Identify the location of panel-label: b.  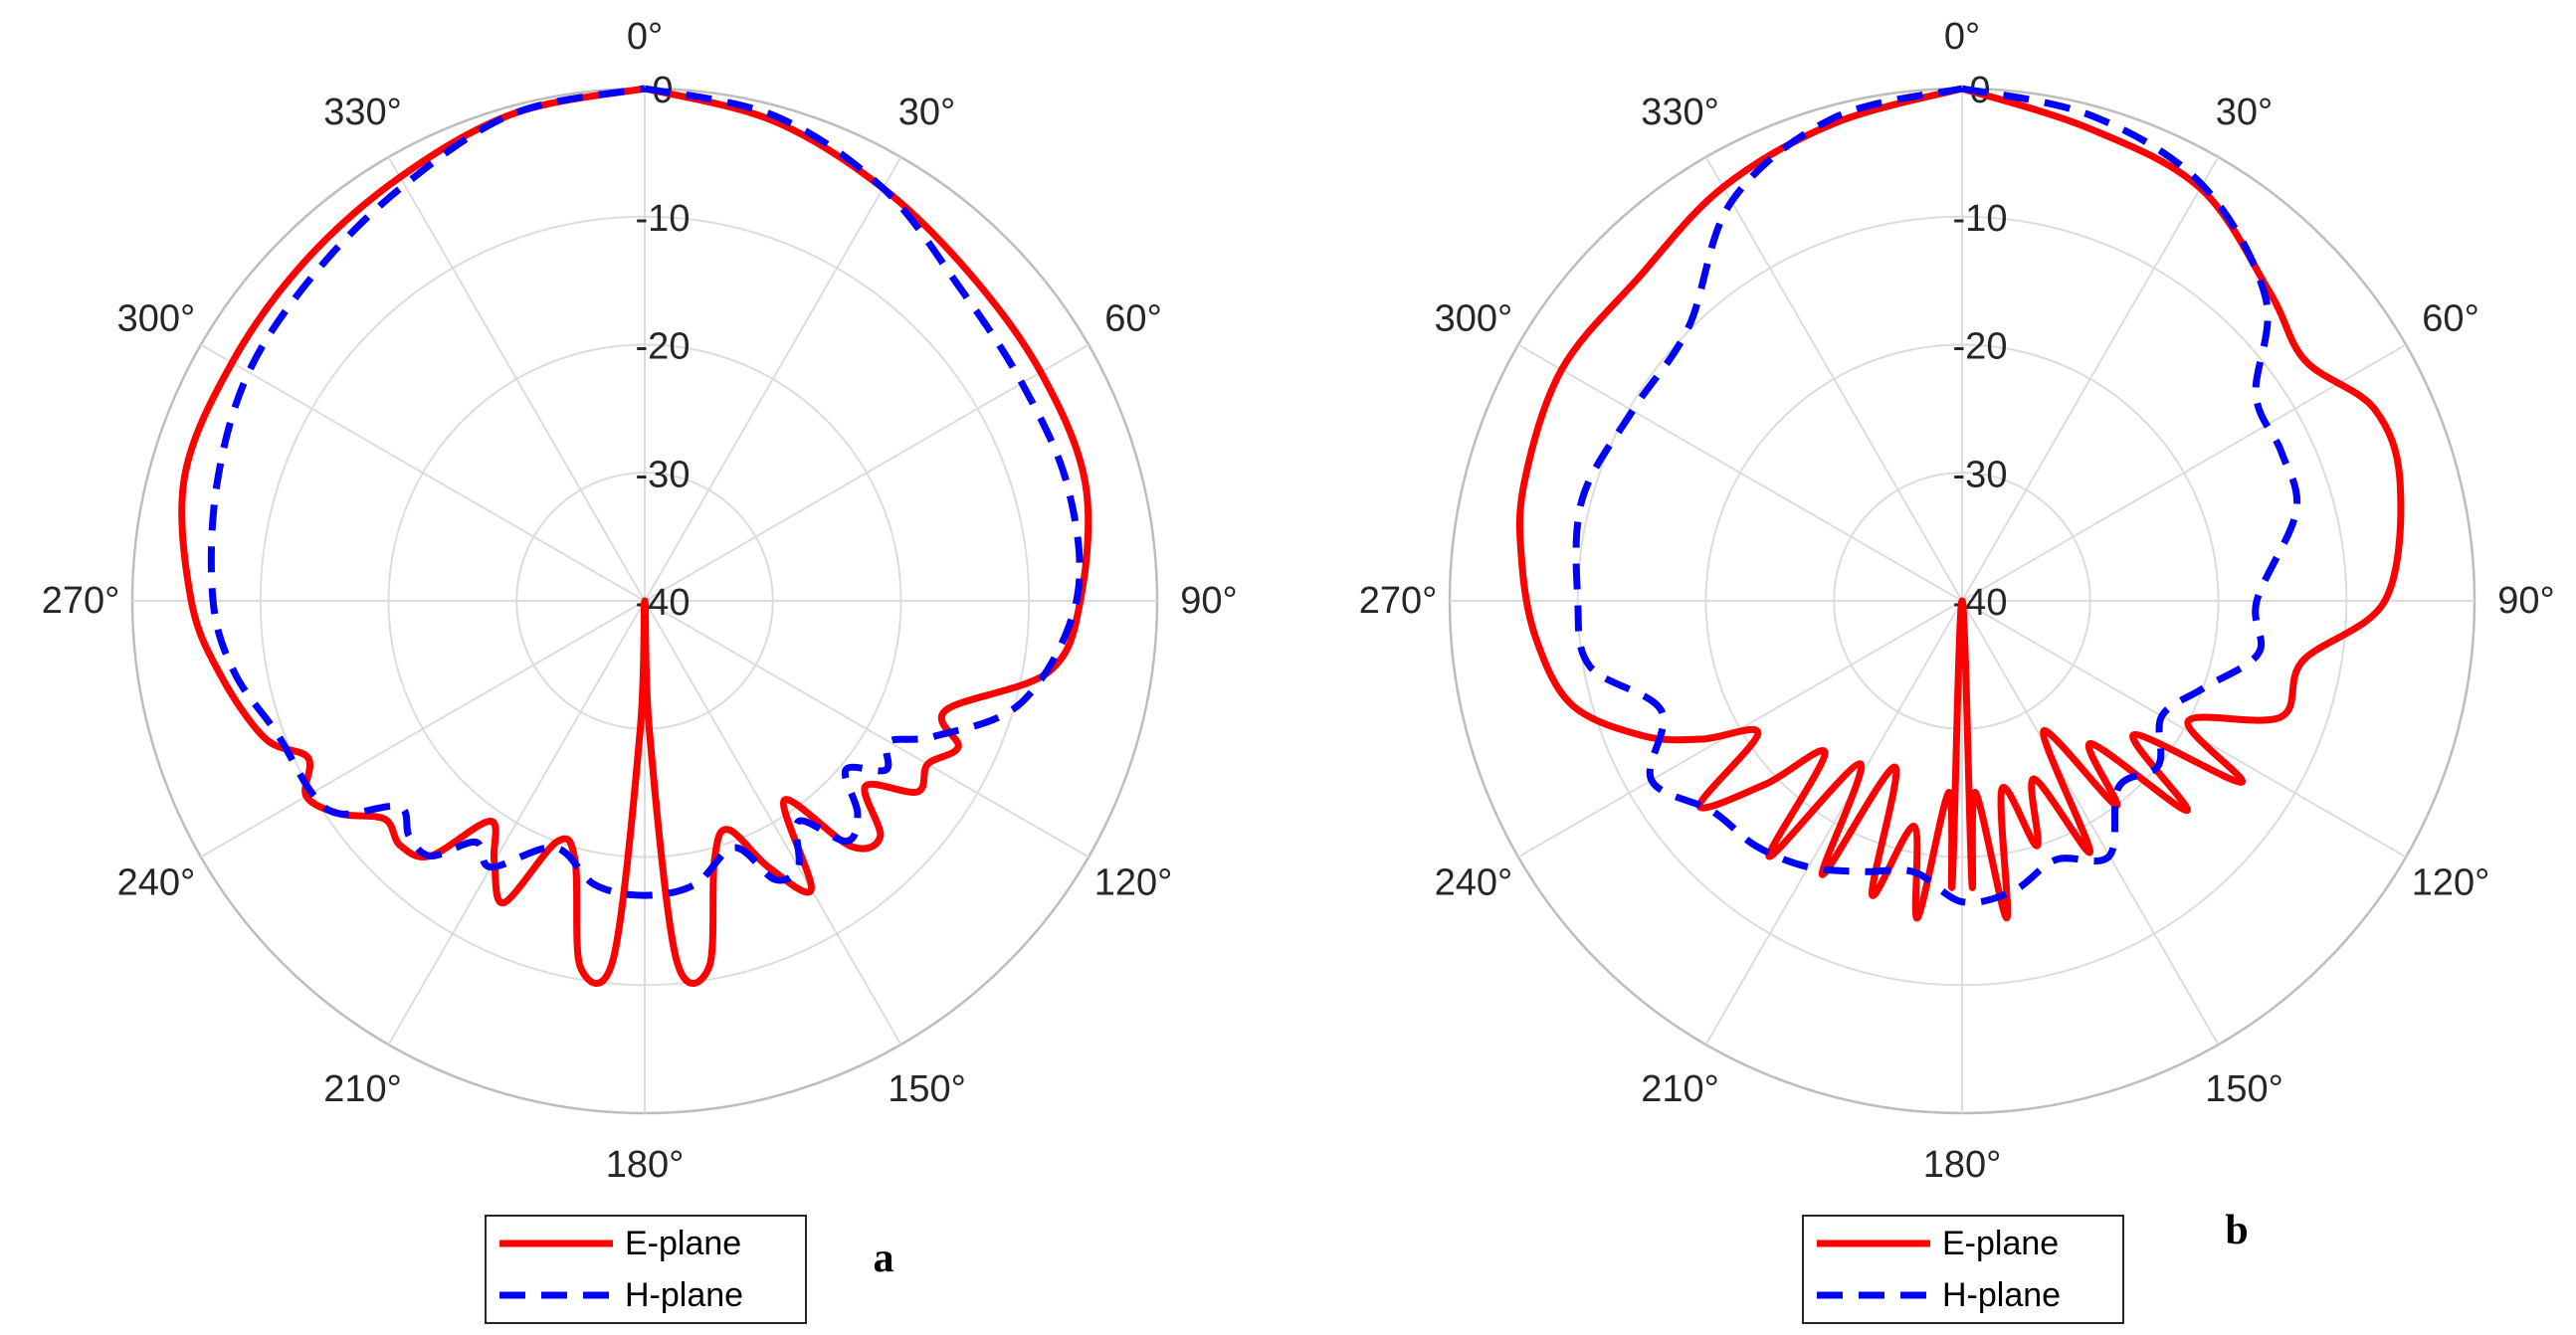
(2236, 1230).